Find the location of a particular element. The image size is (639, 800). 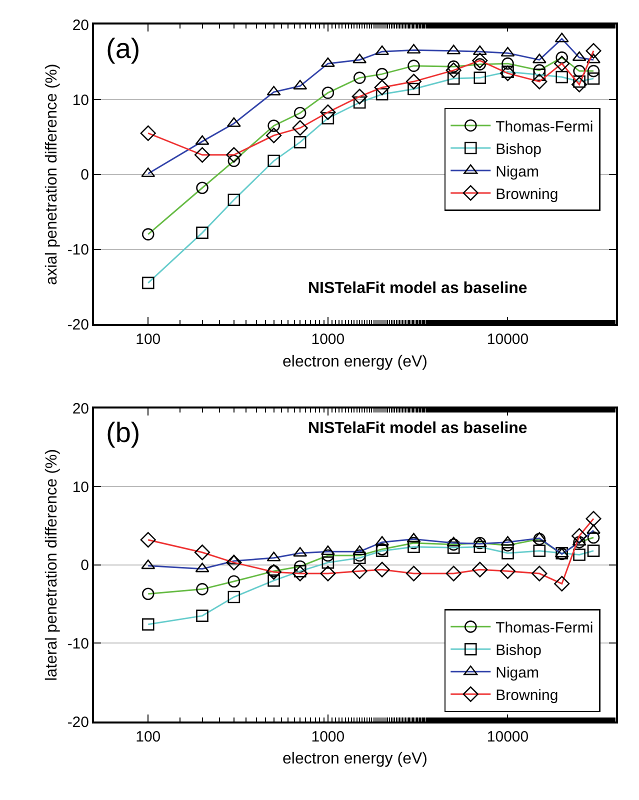

annotation: (b) is located at coordinates (123, 432).